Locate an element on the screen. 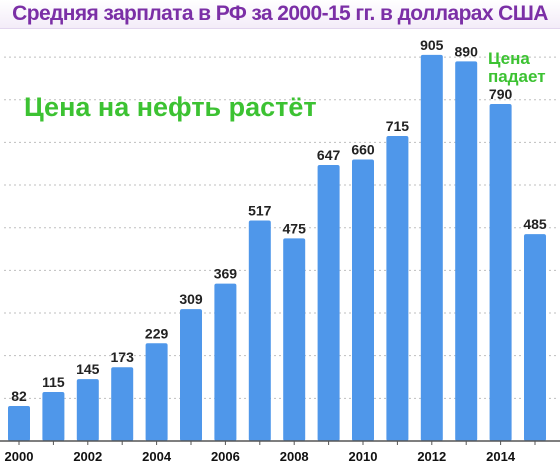  bar-2004 is located at coordinates (156, 392).